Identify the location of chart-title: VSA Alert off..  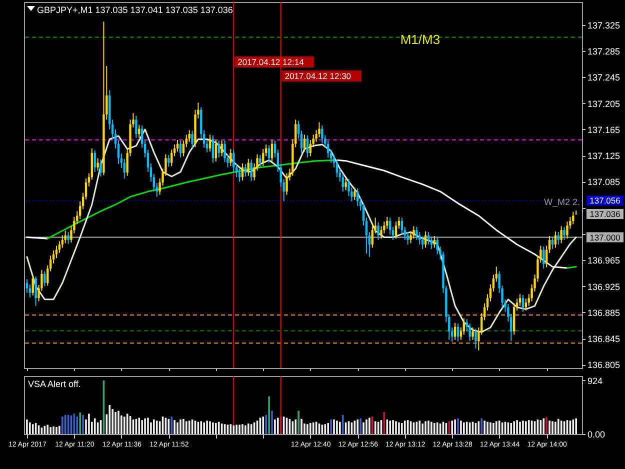
(54, 384).